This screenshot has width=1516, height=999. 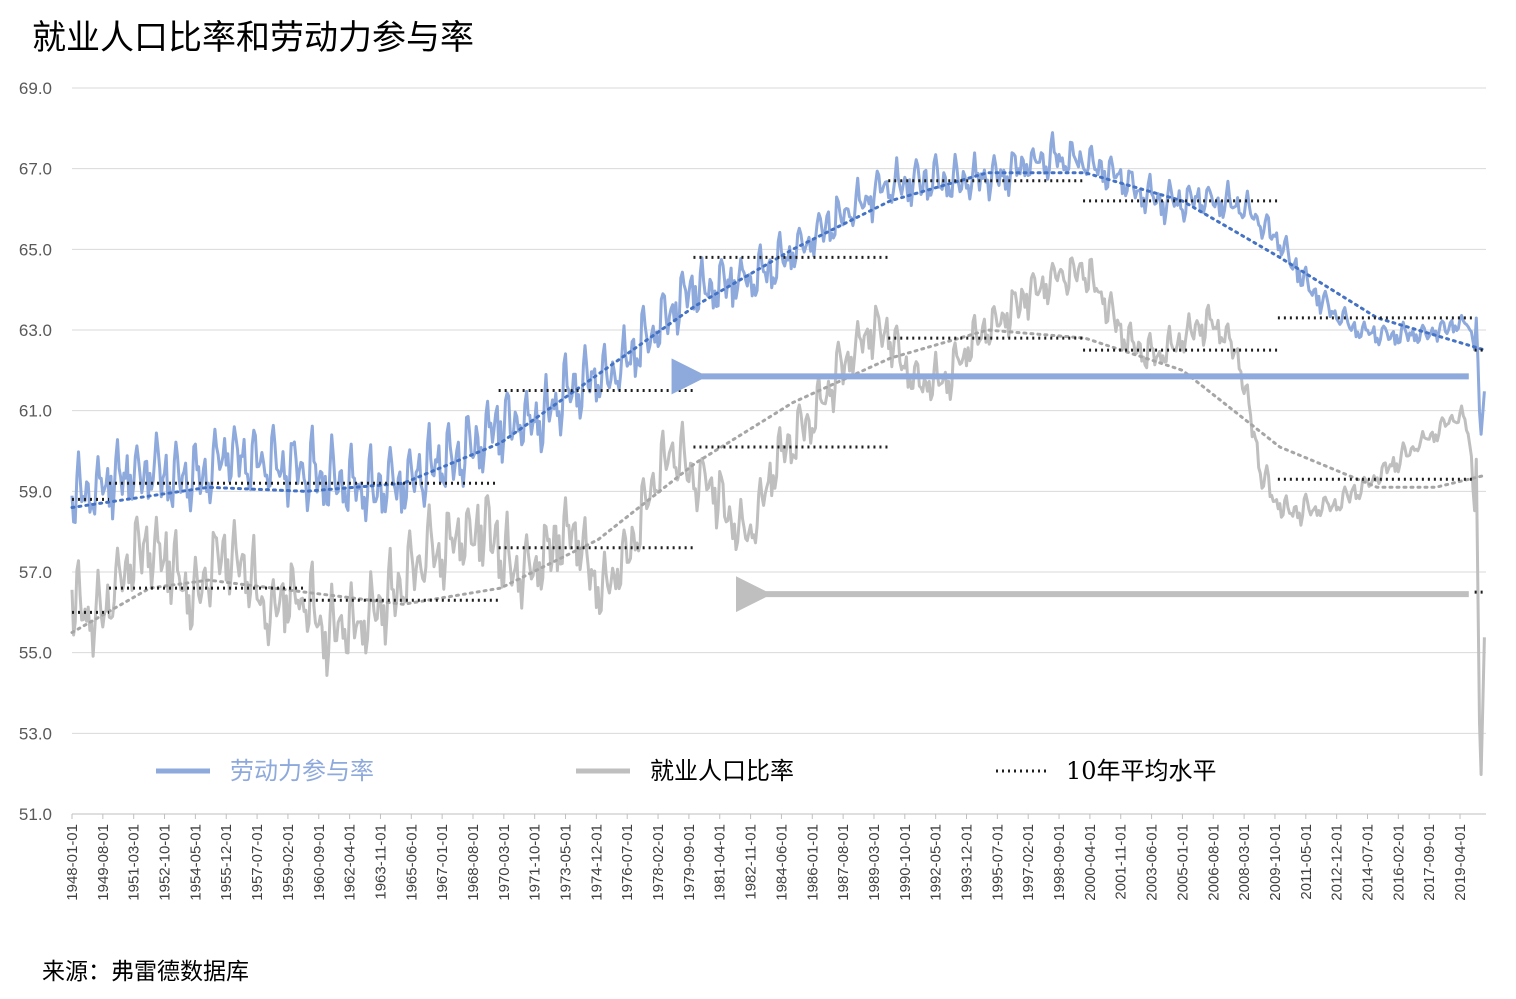 I want to click on x-tick-label: 2014-07-01, so click(x=1367, y=862).